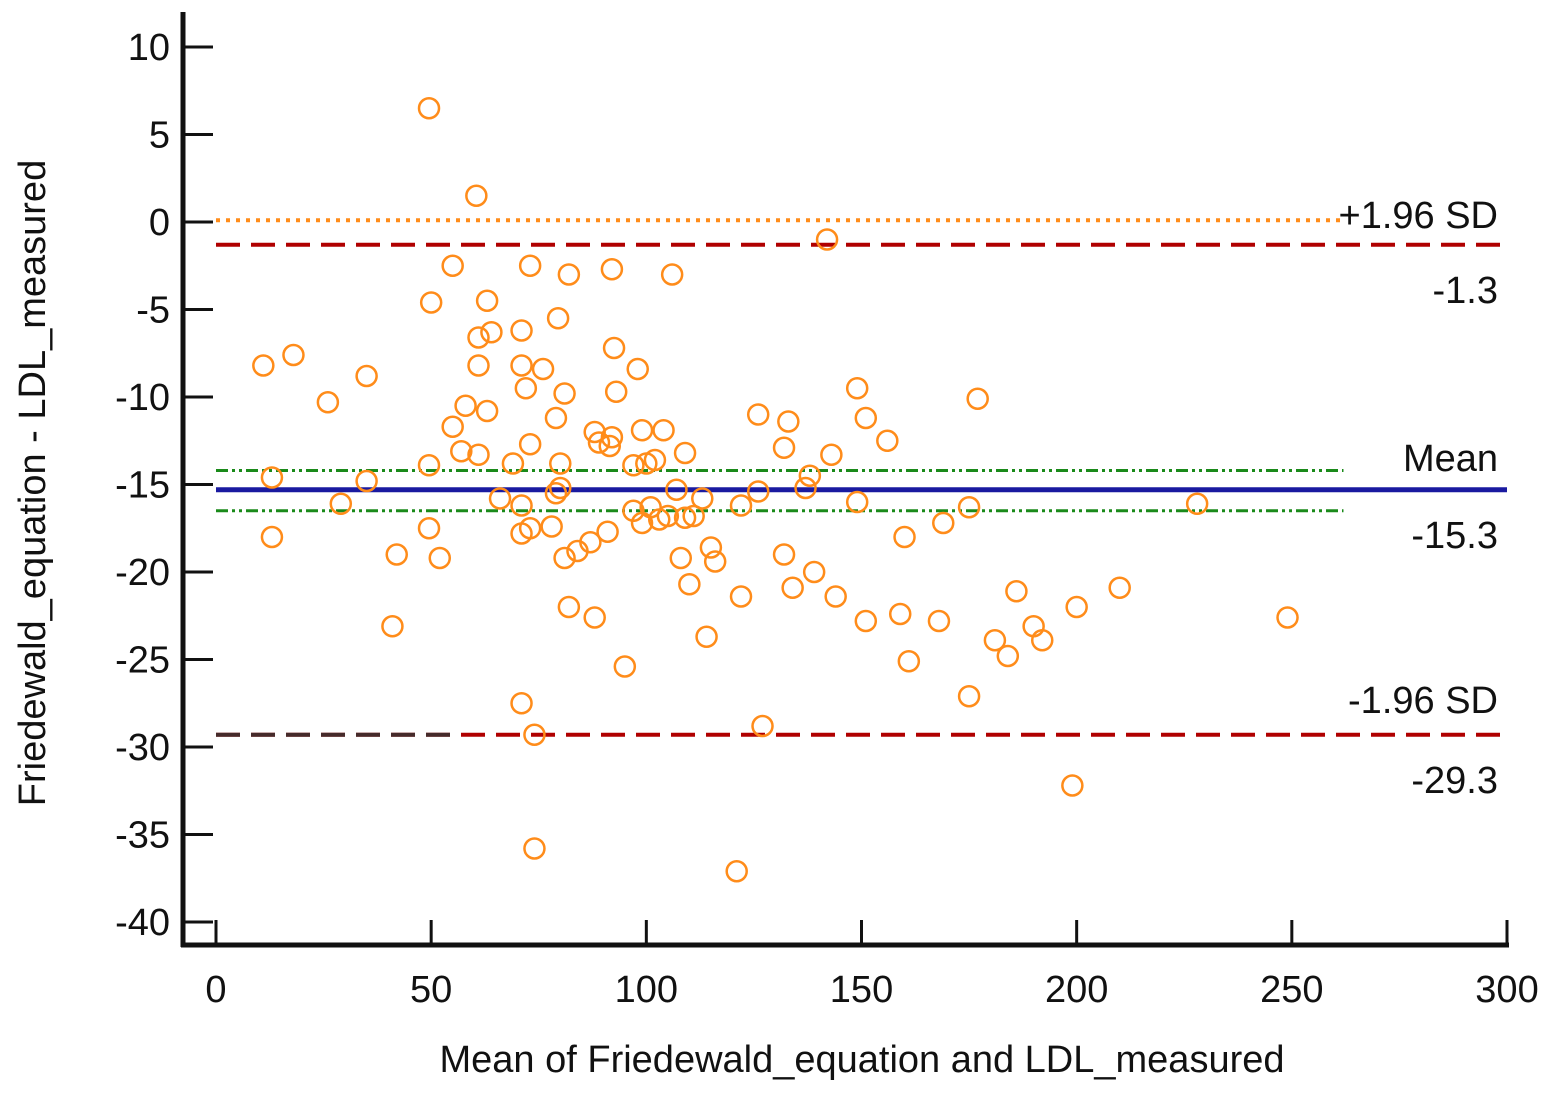 The width and height of the screenshot is (1555, 1095). What do you see at coordinates (153, 311) in the screenshot?
I see `y-tick-label: -5` at bounding box center [153, 311].